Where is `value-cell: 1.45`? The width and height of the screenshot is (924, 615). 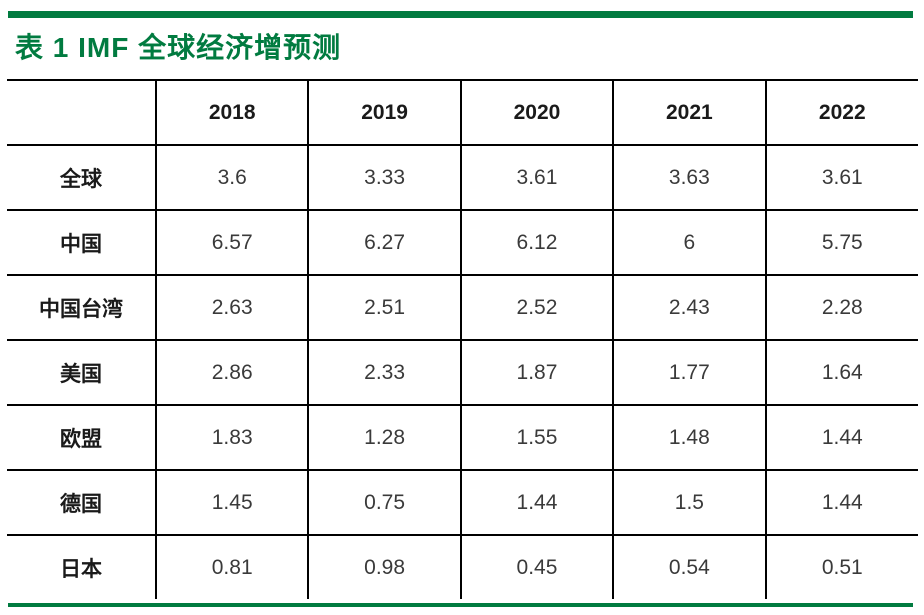
value-cell: 1.45 is located at coordinates (231, 502).